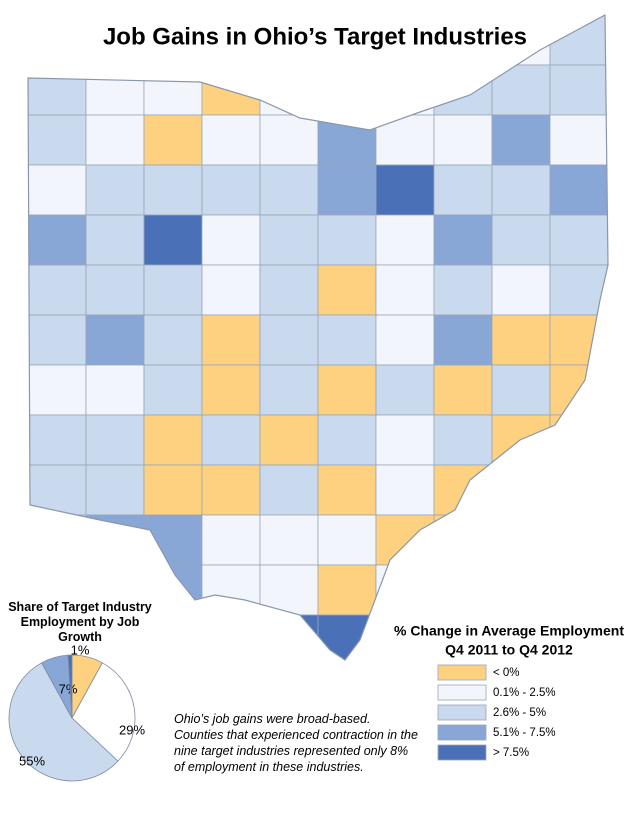 This screenshot has width=629, height=818. What do you see at coordinates (509, 650) in the screenshot?
I see `legend-title: Q4 2011 to Q4 2012` at bounding box center [509, 650].